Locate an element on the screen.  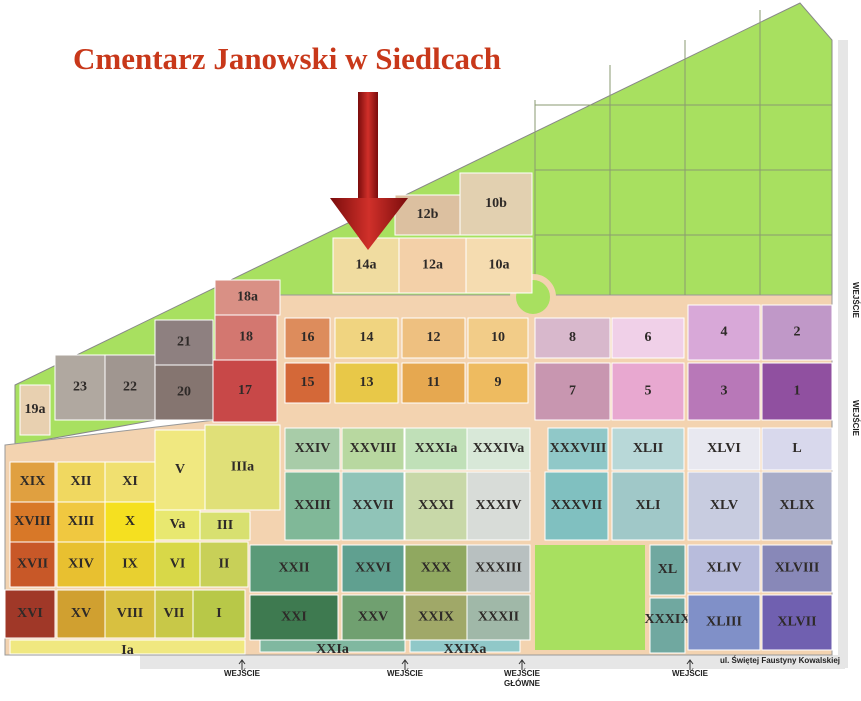
section-label: XXIa is located at coordinates (332, 649).